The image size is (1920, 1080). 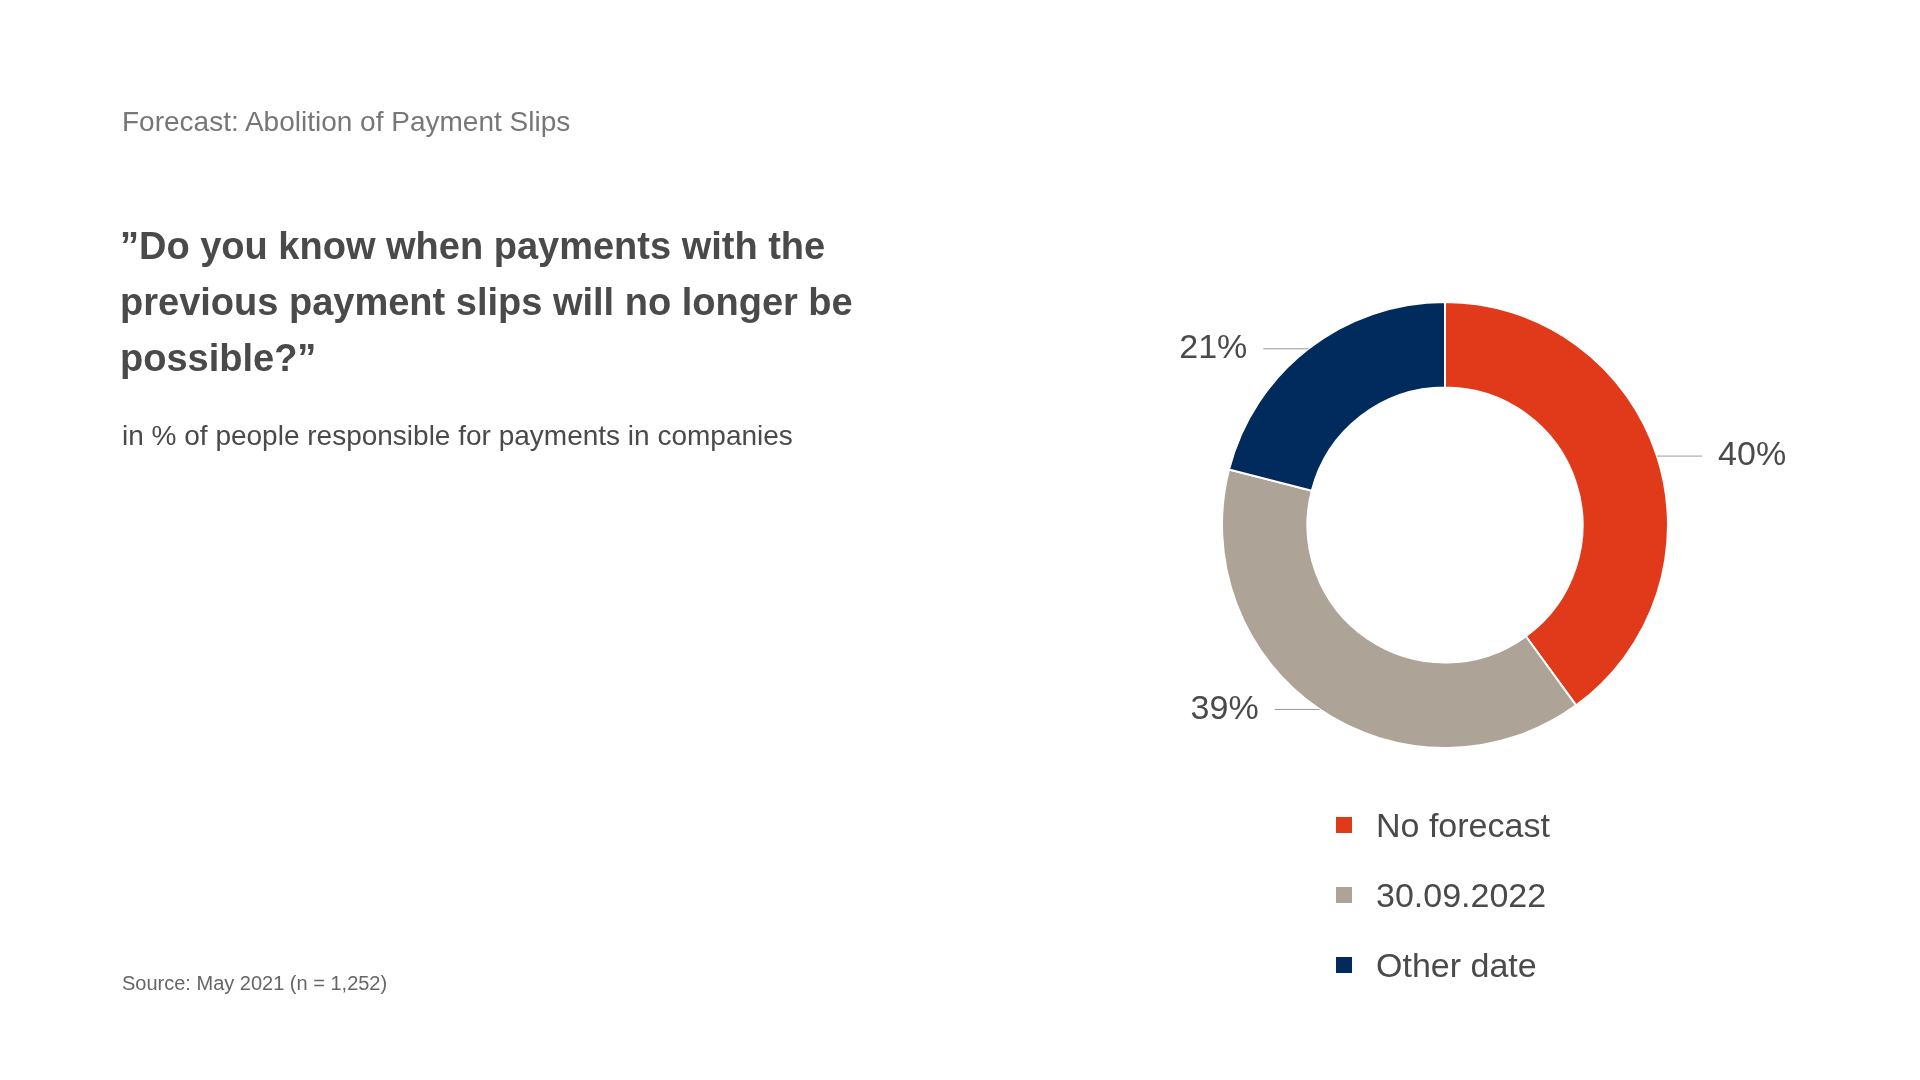 I want to click on text: in % of people responsible for payments in companies, so click(x=457, y=436).